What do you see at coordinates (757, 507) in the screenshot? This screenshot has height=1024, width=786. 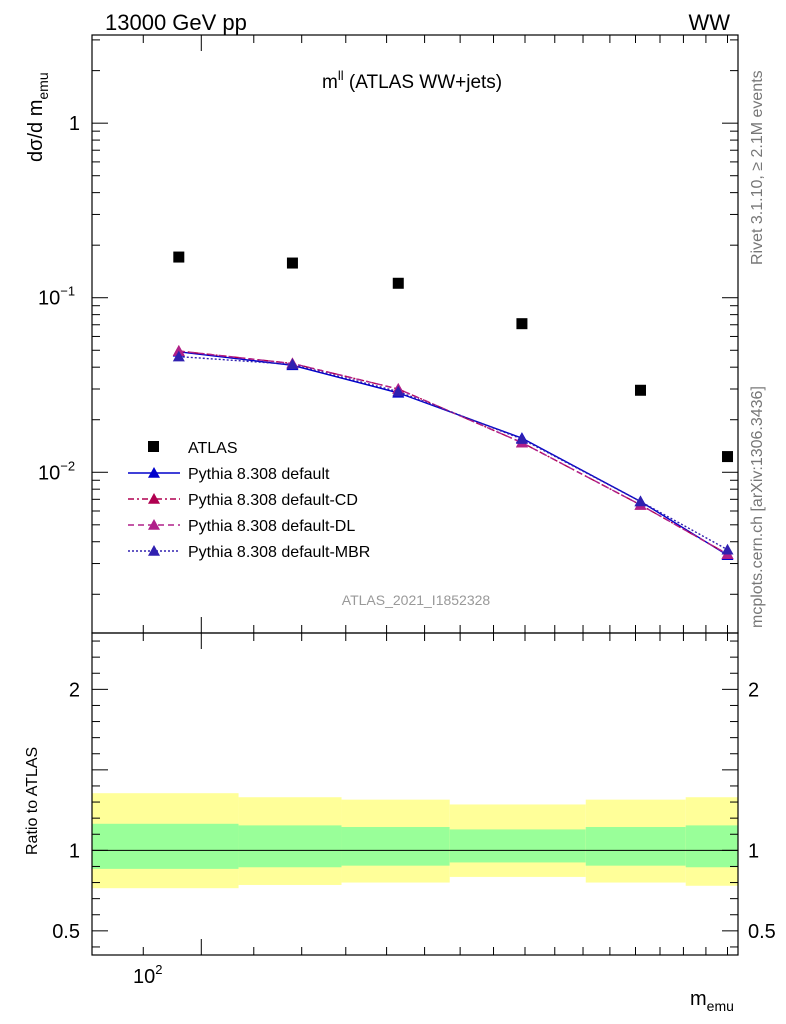 I see `mcplots-label: mcplots.cern.ch [arXiv:1306.3436]` at bounding box center [757, 507].